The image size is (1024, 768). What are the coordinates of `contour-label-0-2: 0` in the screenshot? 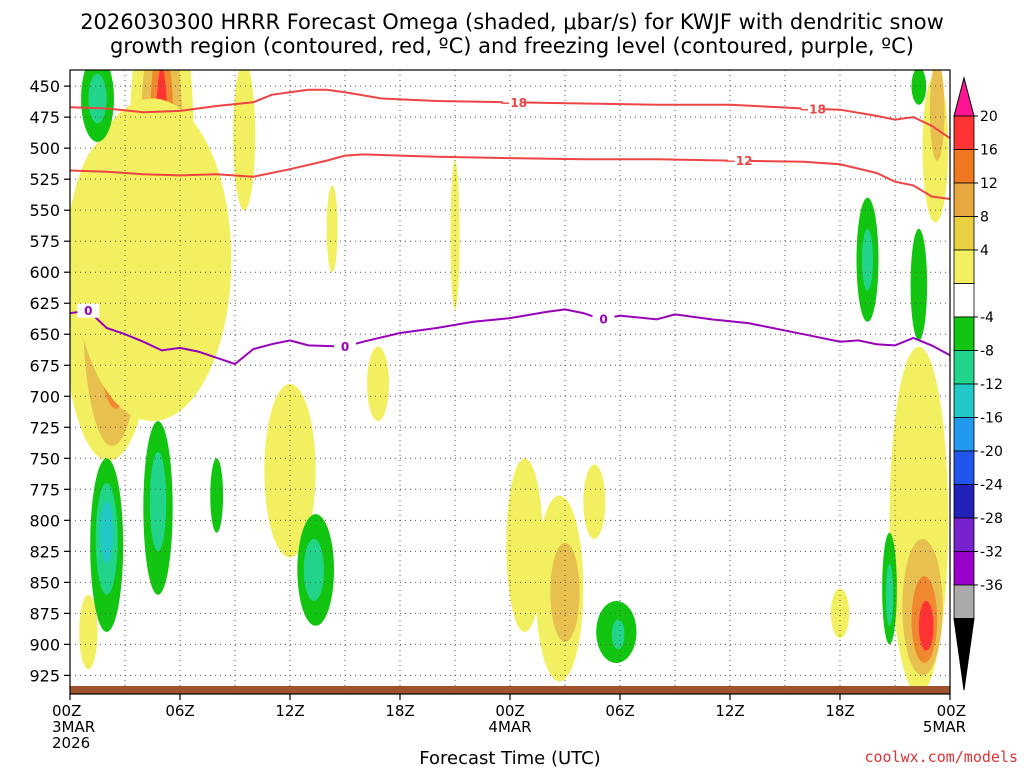 It's located at (603, 319).